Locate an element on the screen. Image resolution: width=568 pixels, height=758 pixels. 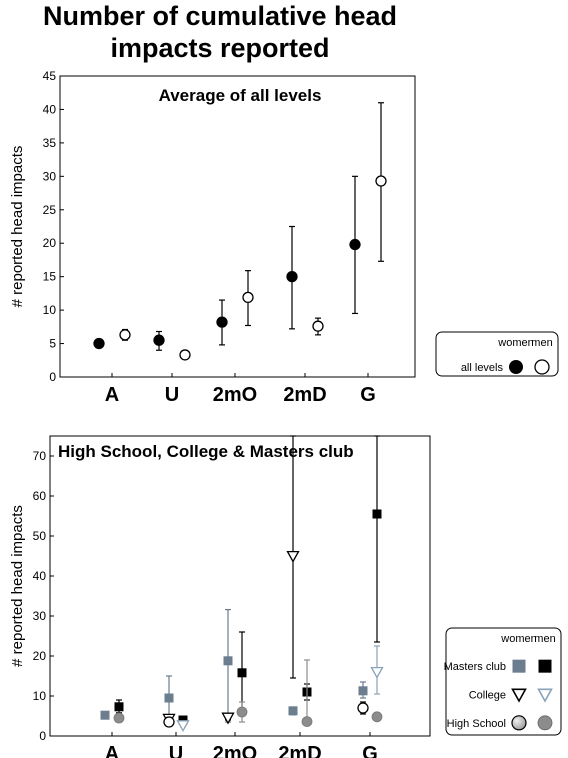
series-high-school-men is located at coordinates (248, 693).